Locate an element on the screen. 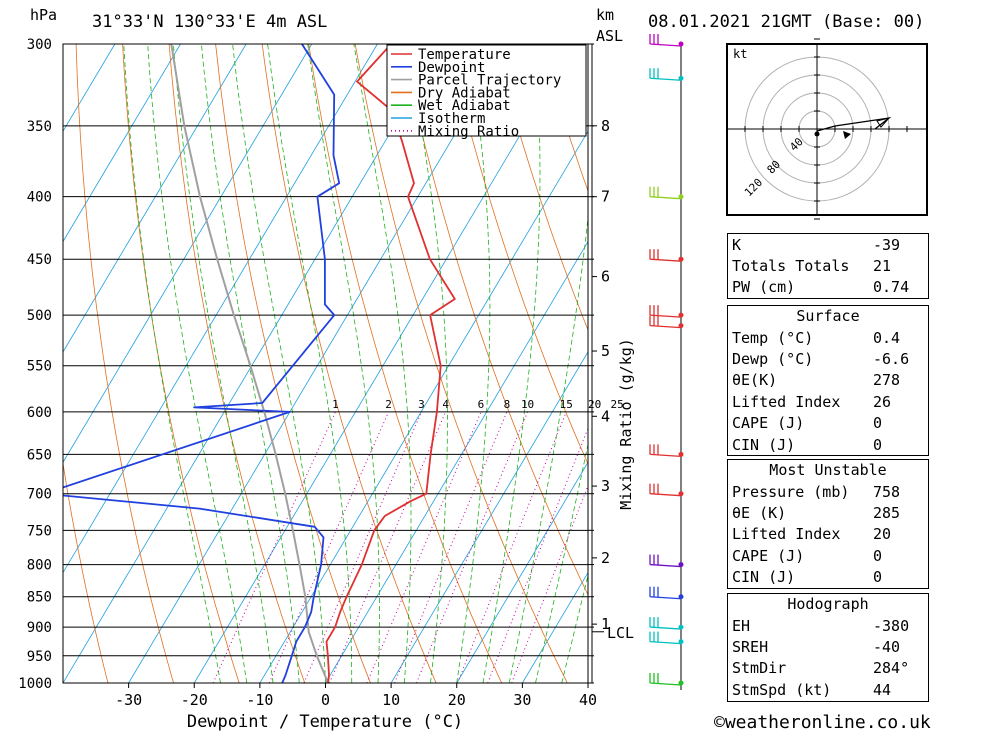 This screenshot has width=1000, height=733. most-unstable-value: 20 is located at coordinates (882, 534).